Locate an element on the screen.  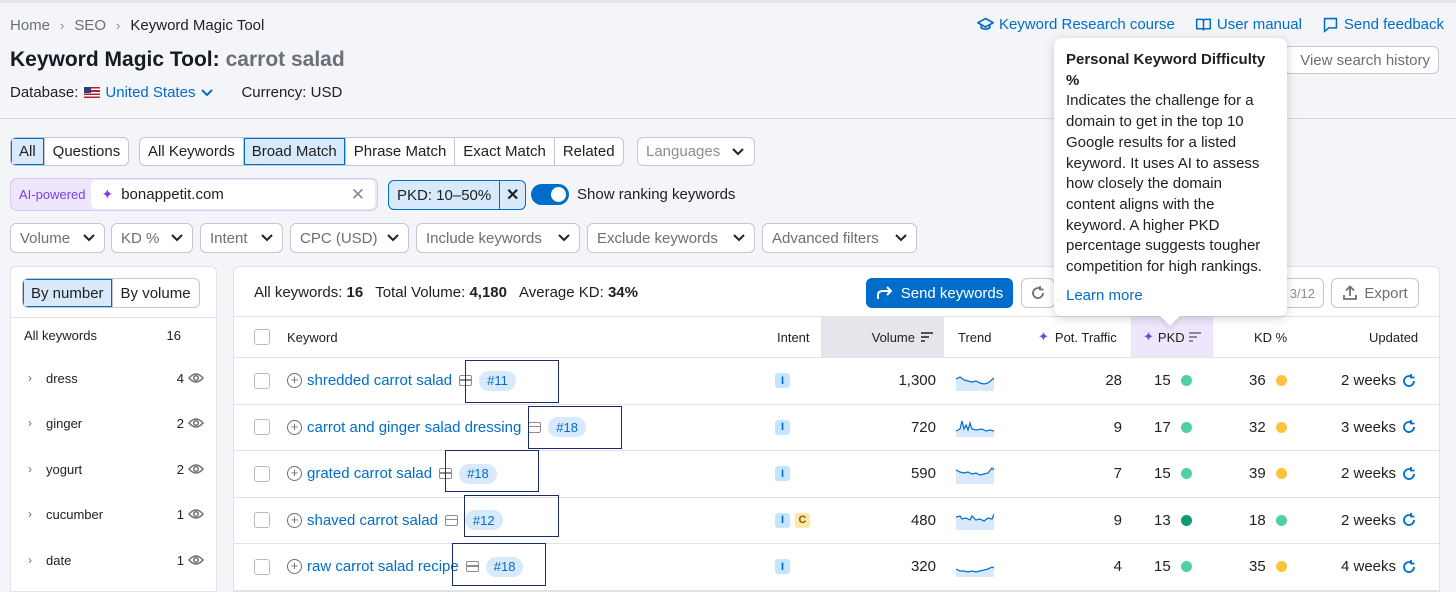
domain-input: ✦ bonappetit.com ✕ is located at coordinates (233, 194).